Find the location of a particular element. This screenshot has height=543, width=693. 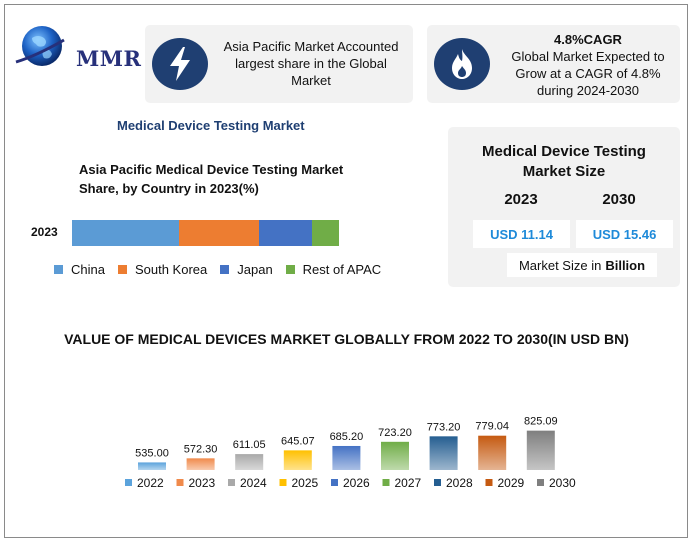

logo-wordmark: MMR is located at coordinates (109, 58).